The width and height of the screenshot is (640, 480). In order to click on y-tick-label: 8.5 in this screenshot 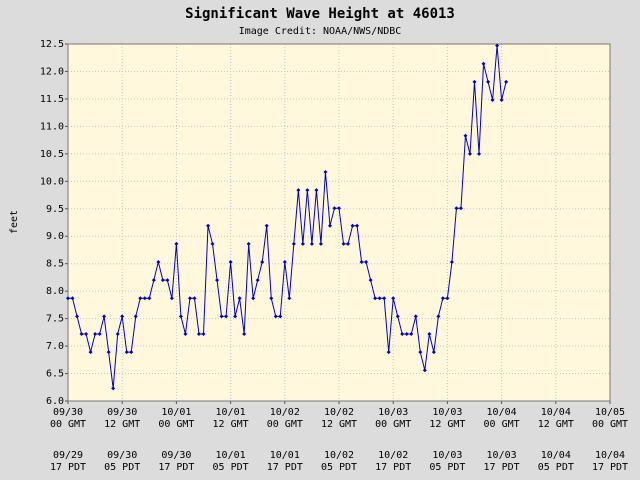, I will do `click(55, 264)`.